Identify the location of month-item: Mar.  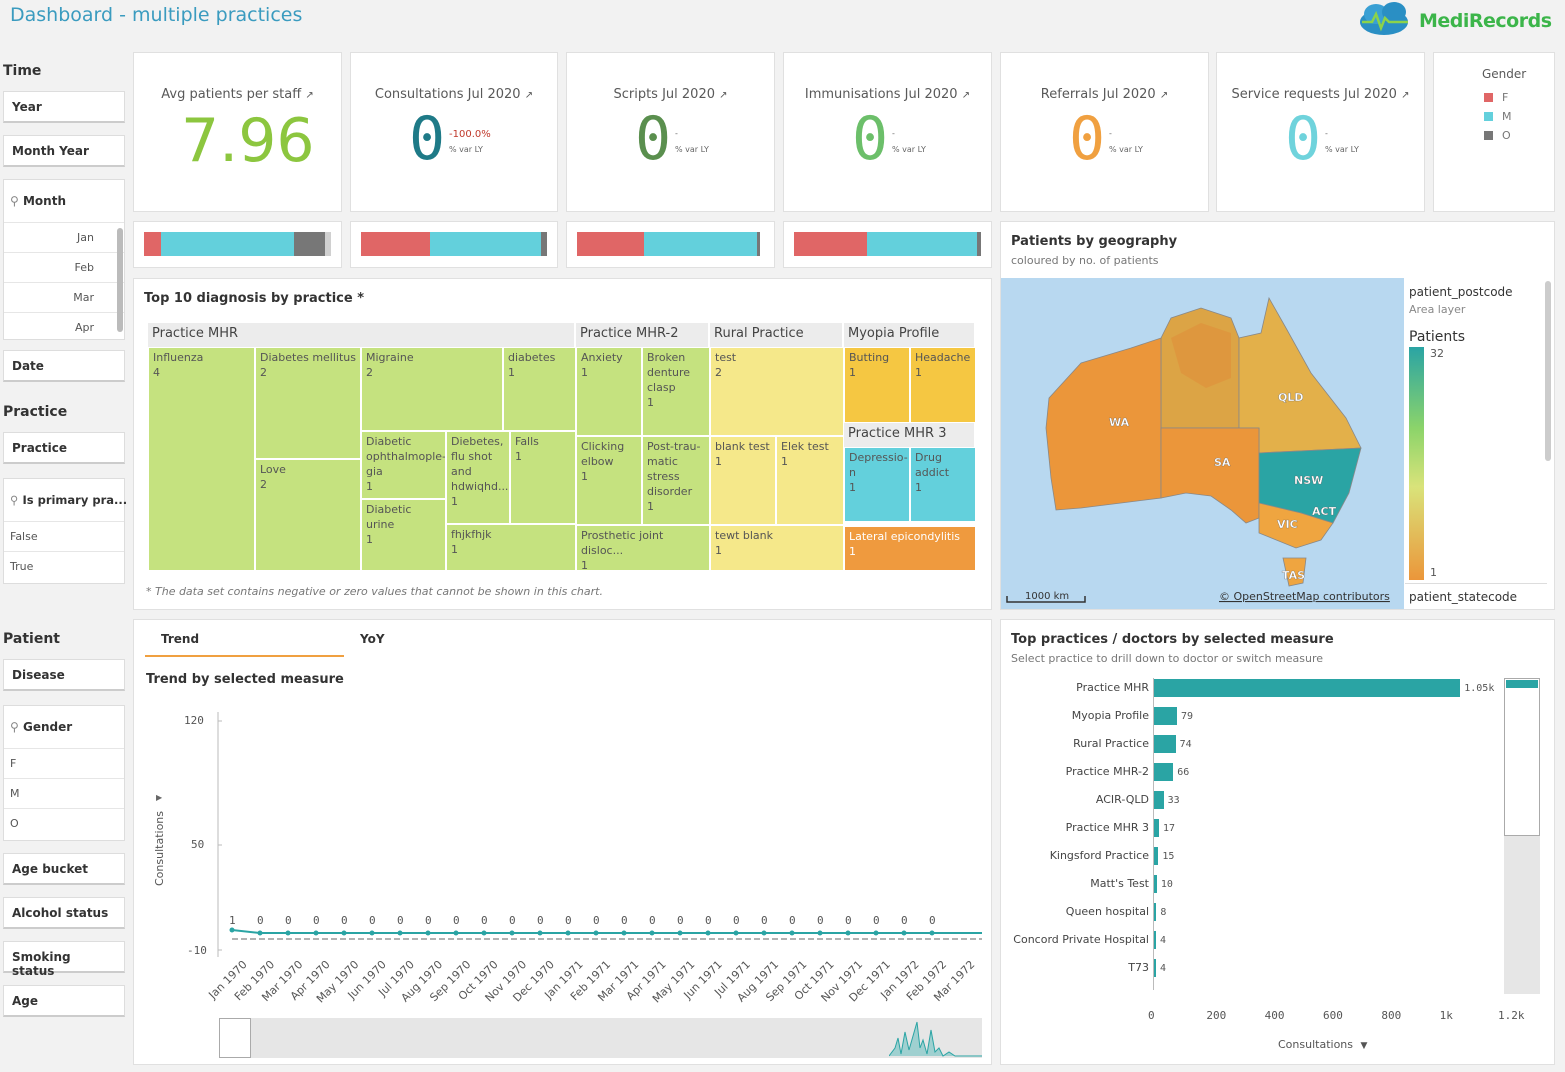
(64, 297).